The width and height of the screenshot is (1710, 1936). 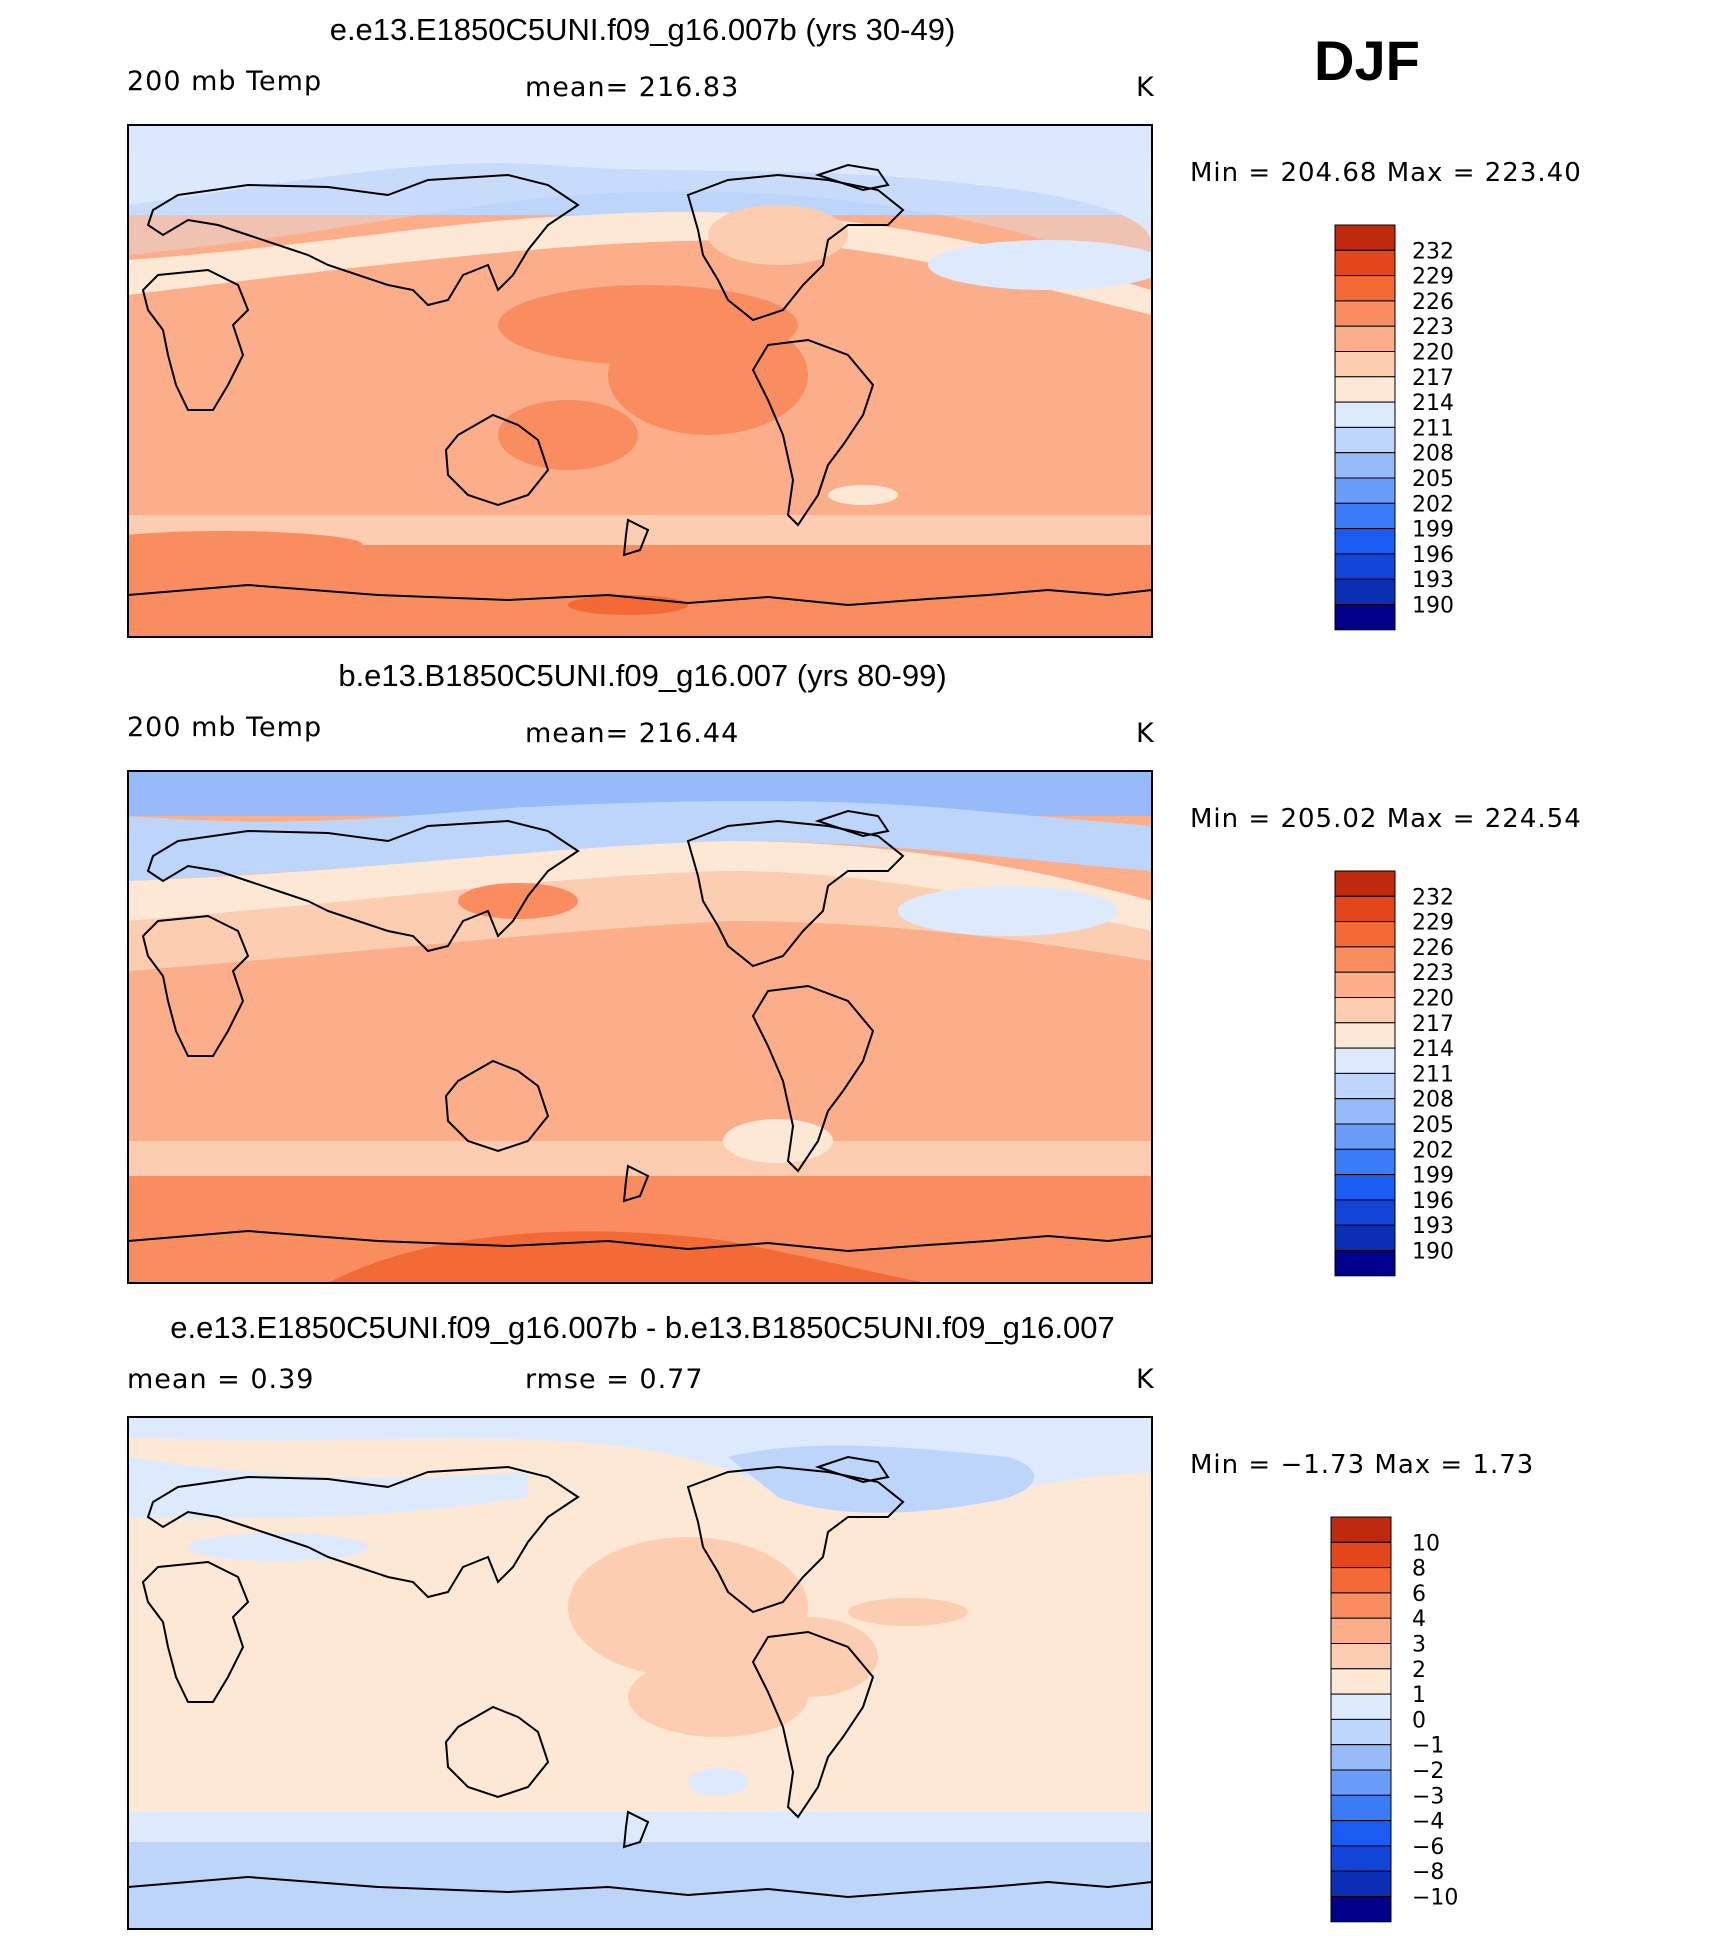 I want to click on panel2-left-label: 200 mb Temp, so click(x=225, y=727).